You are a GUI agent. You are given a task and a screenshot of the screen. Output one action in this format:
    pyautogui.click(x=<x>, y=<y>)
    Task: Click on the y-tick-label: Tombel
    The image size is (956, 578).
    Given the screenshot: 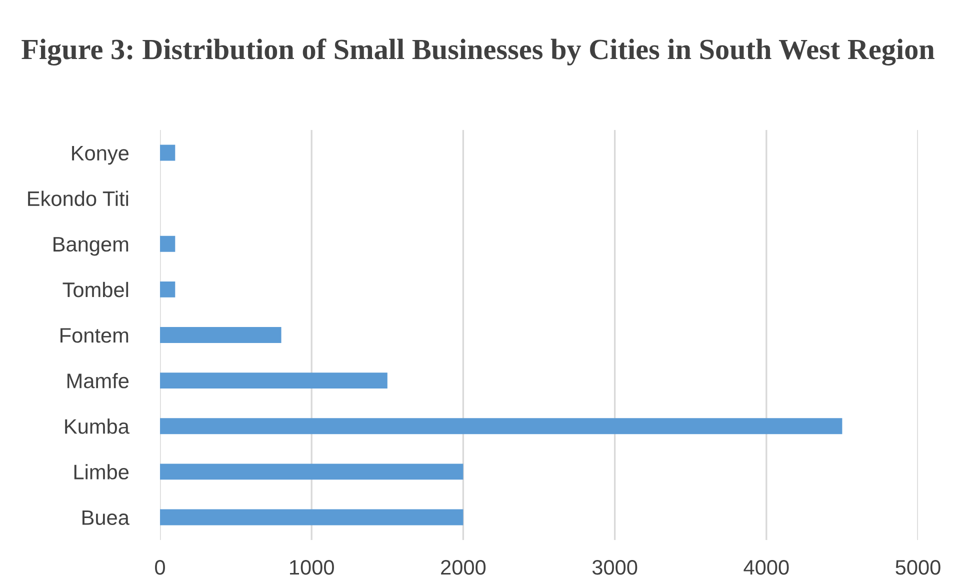 What is the action you would take?
    pyautogui.click(x=95, y=290)
    